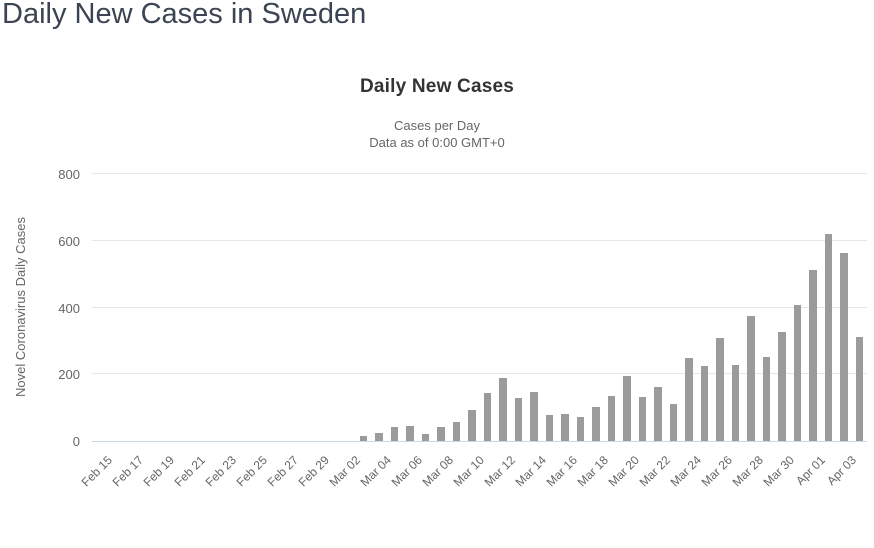  Describe the element at coordinates (76, 441) in the screenshot. I see `y-tick-label-0: 0` at that location.